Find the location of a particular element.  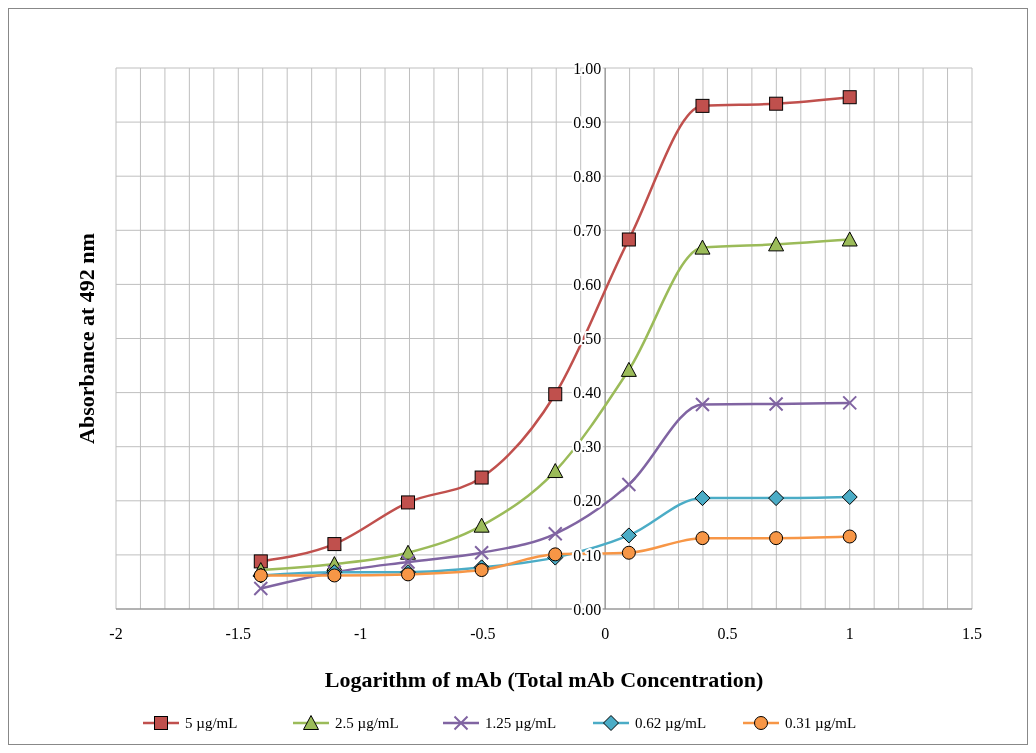

x-tick-label: -1.5 is located at coordinates (238, 633).